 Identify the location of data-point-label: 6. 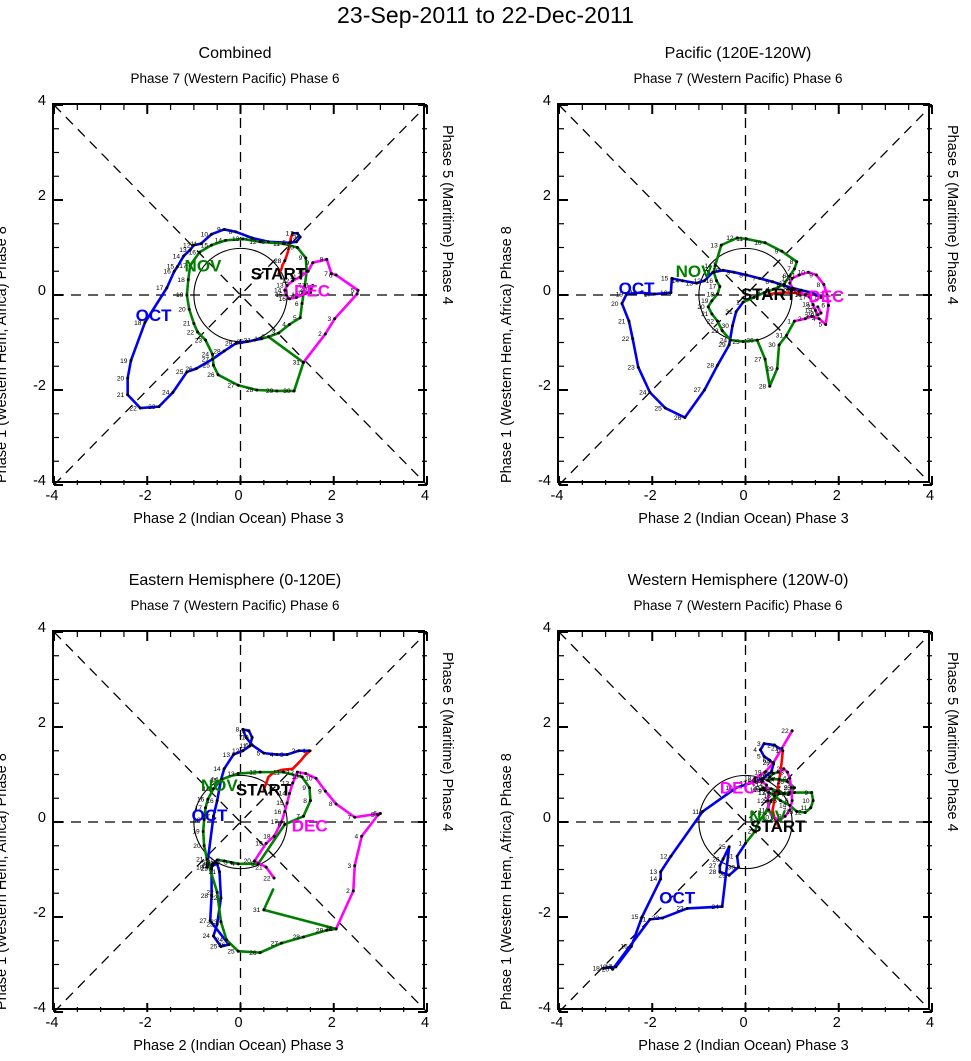
(375, 814).